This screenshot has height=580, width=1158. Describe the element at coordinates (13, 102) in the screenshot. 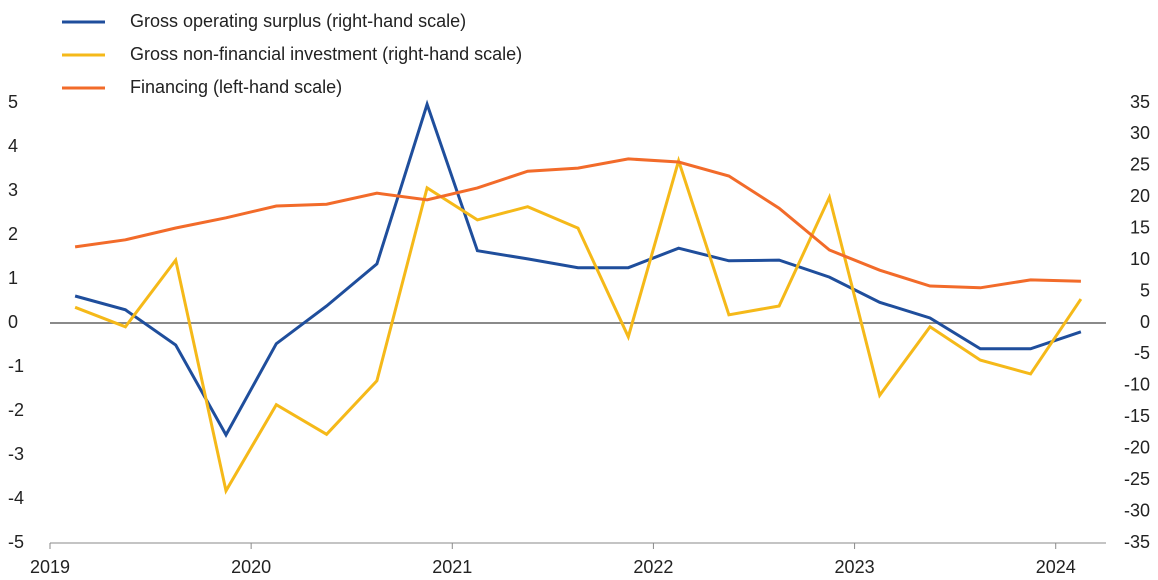

I see `y-tick-label: 5` at that location.